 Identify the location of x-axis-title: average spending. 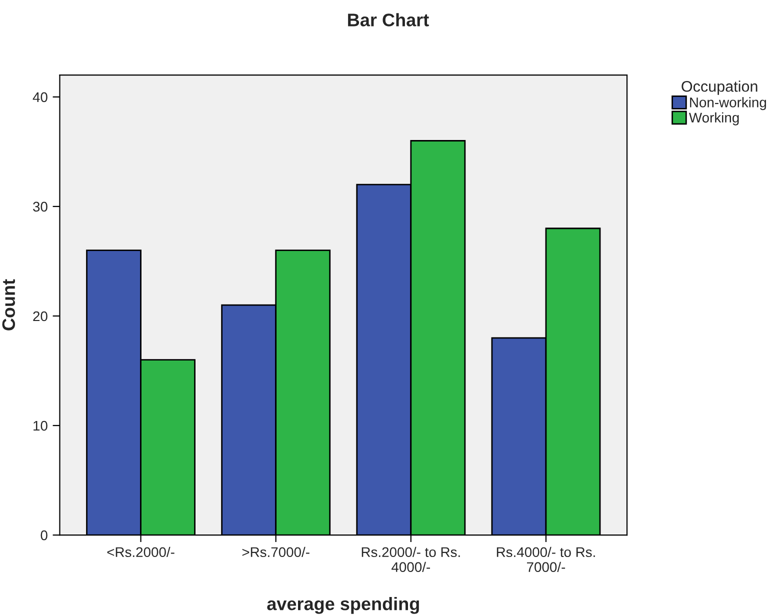
(343, 605).